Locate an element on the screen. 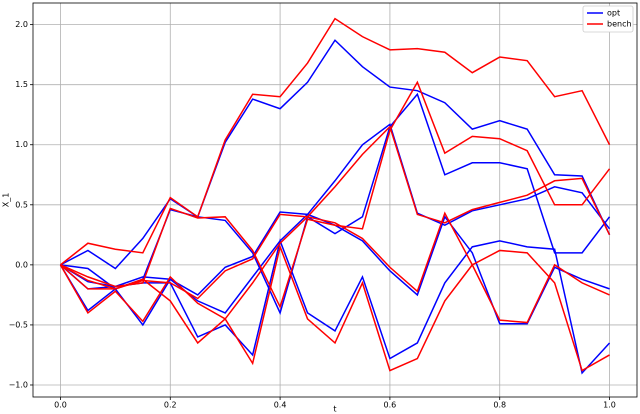 The width and height of the screenshot is (640, 414). y-tick-label: 1.0 is located at coordinates (21, 144).